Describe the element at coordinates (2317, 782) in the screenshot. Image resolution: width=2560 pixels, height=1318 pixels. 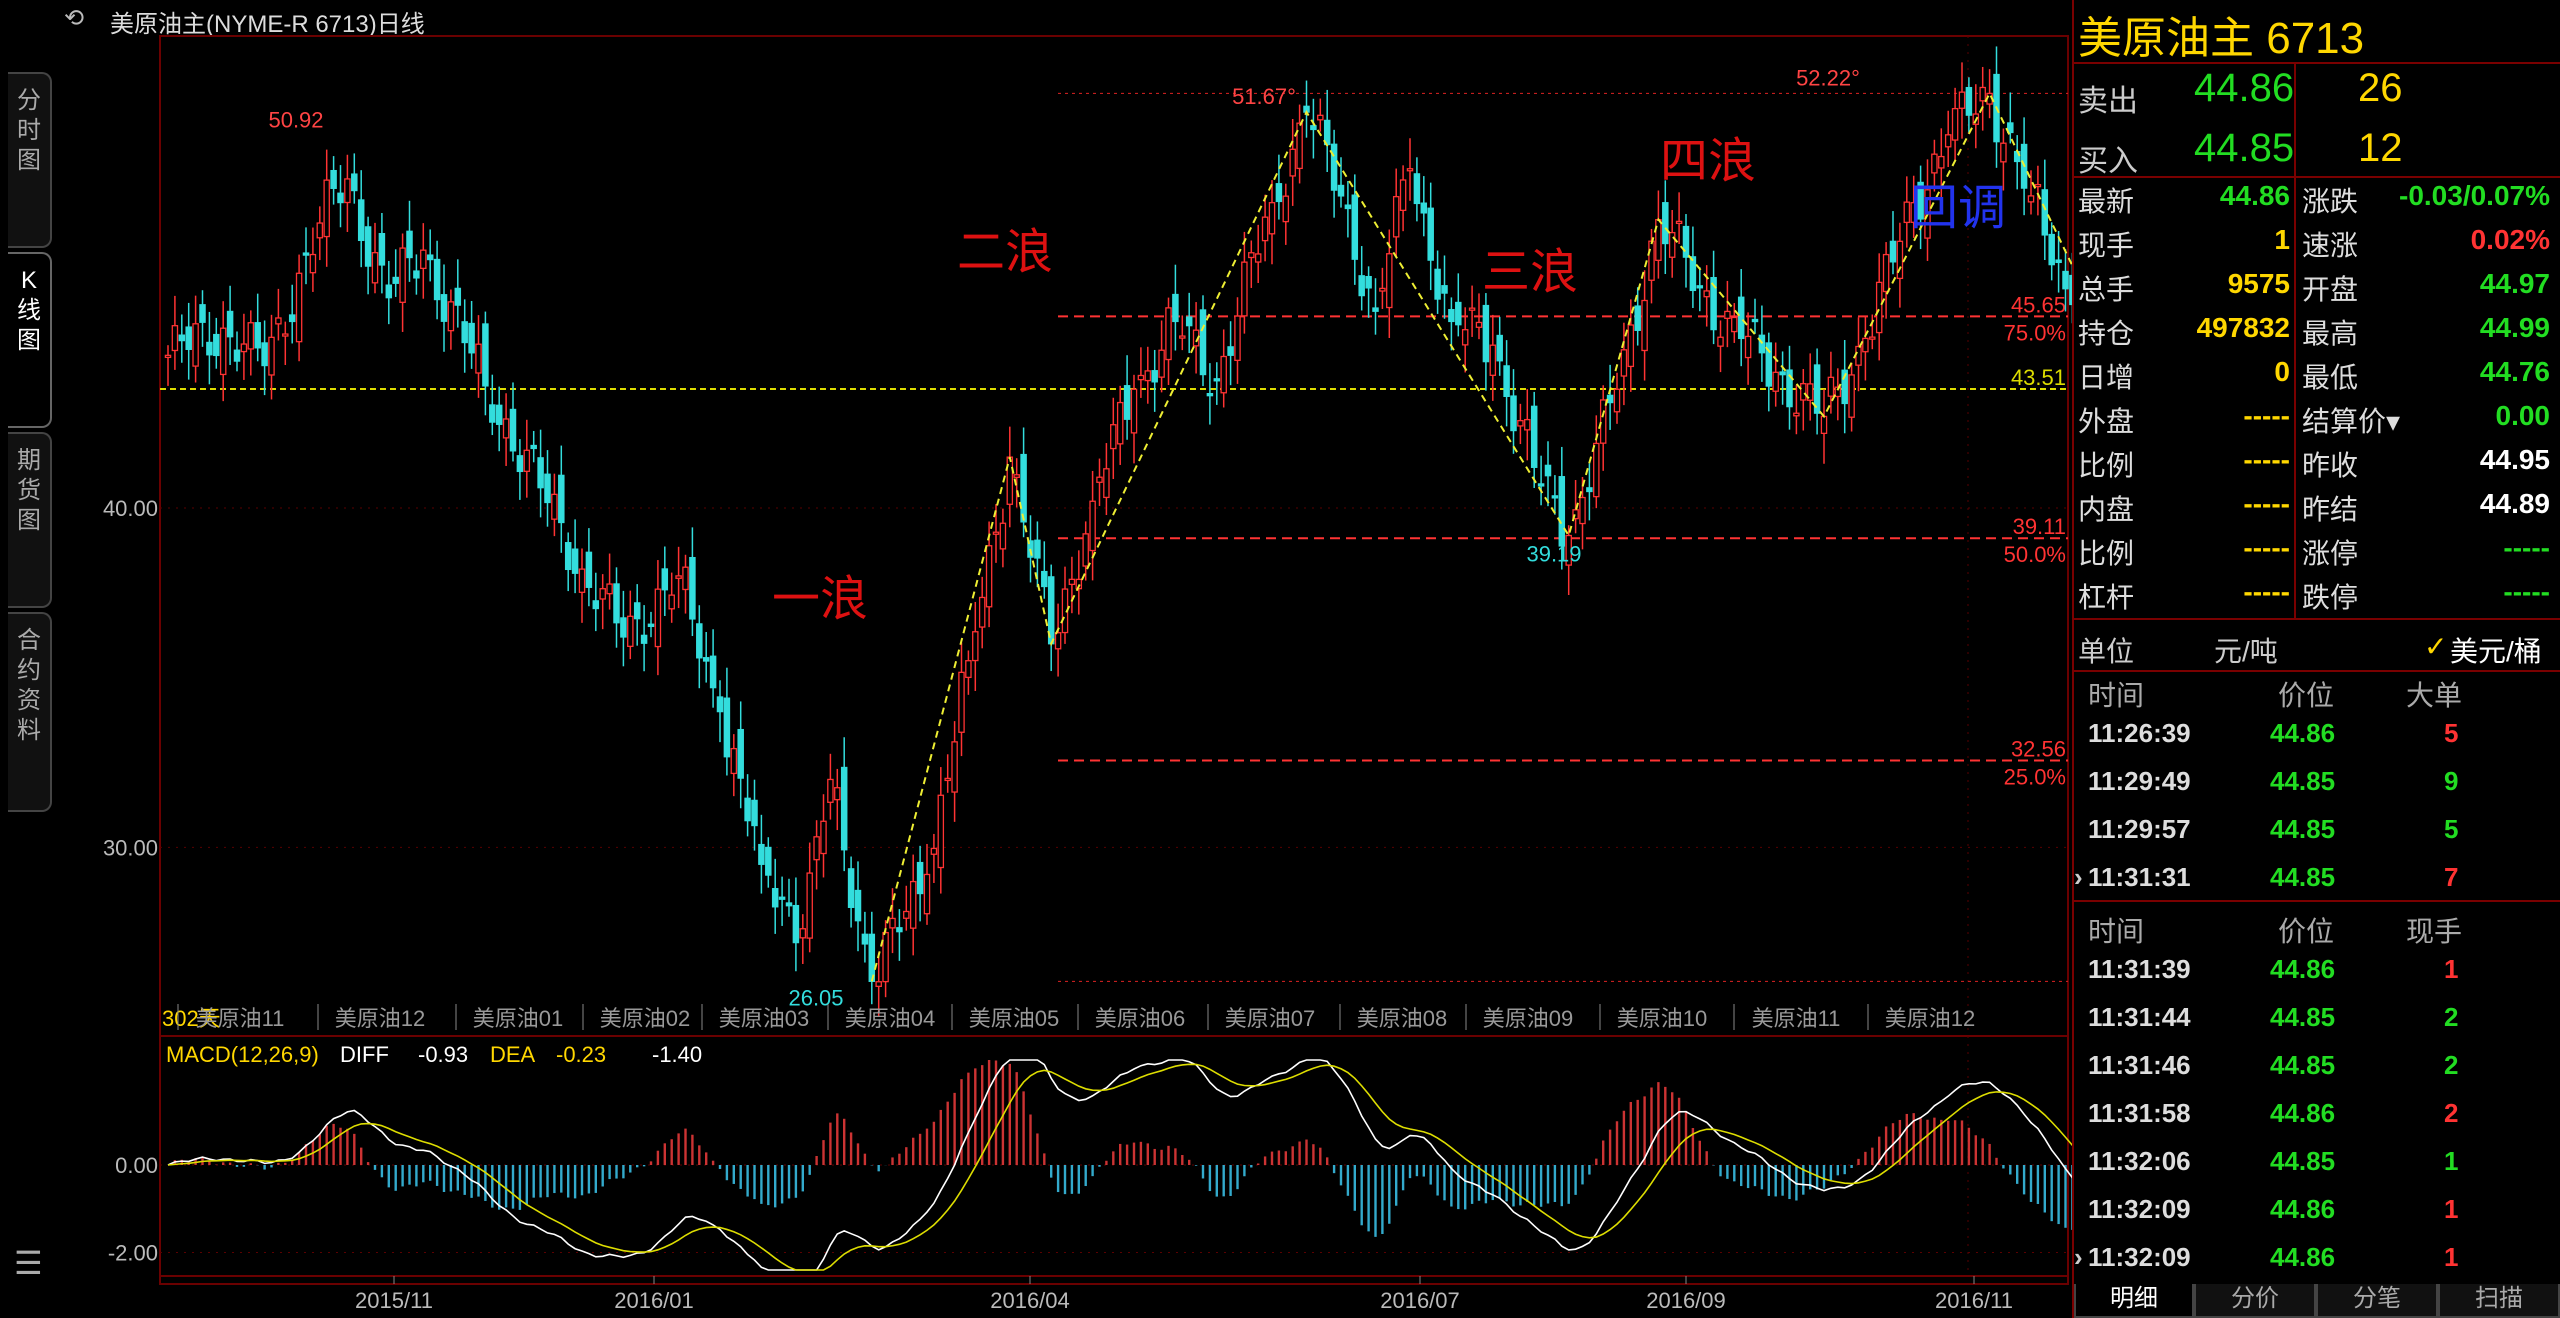
I see `list-item: 11:29:49 44.85 9` at that location.